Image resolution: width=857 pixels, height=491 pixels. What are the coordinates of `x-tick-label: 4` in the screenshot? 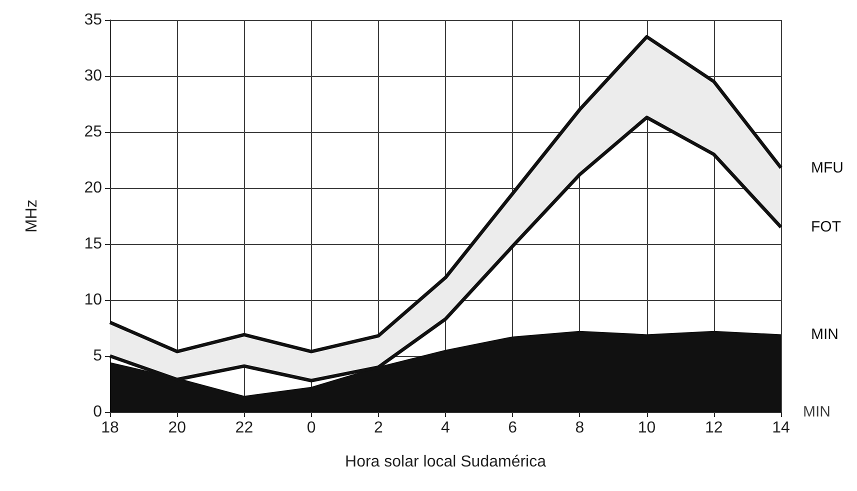 It's located at (445, 428).